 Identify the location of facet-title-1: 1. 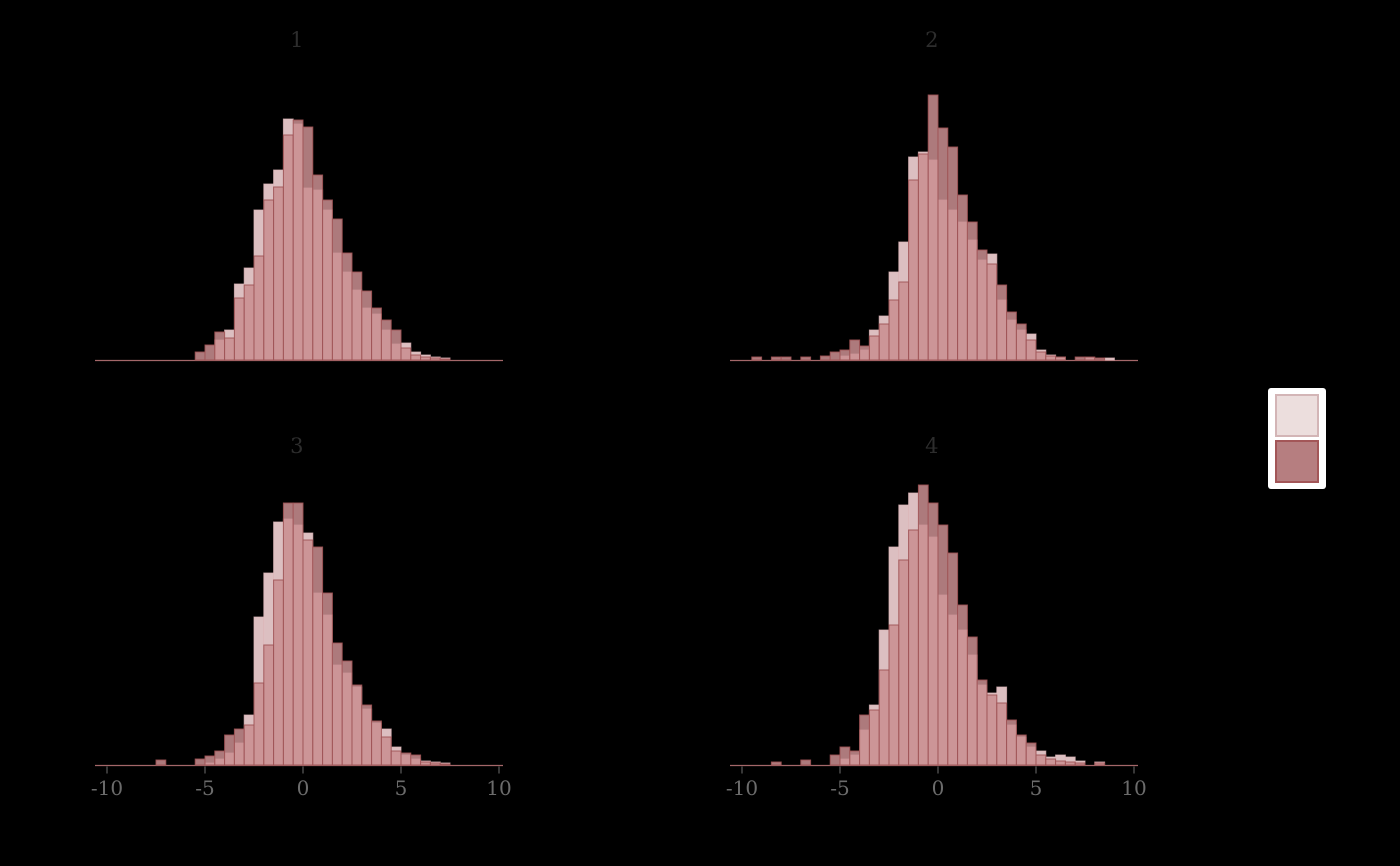
(297, 40).